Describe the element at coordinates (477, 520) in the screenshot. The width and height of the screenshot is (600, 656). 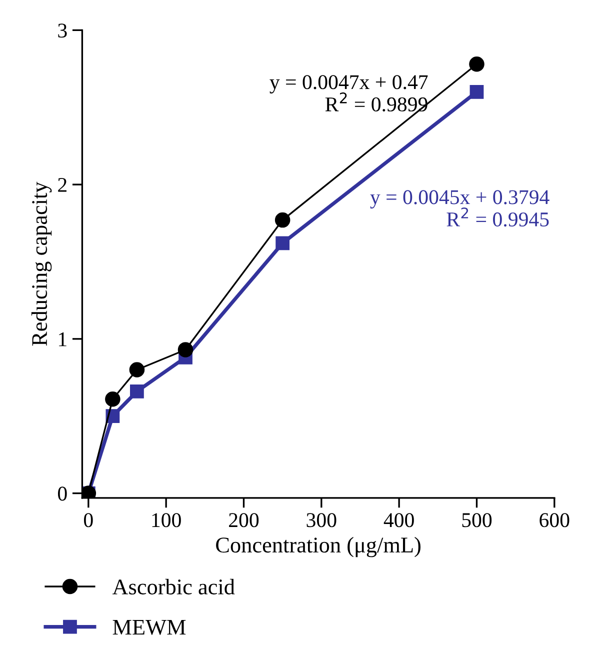
I see `x-tick-label: 500` at that location.